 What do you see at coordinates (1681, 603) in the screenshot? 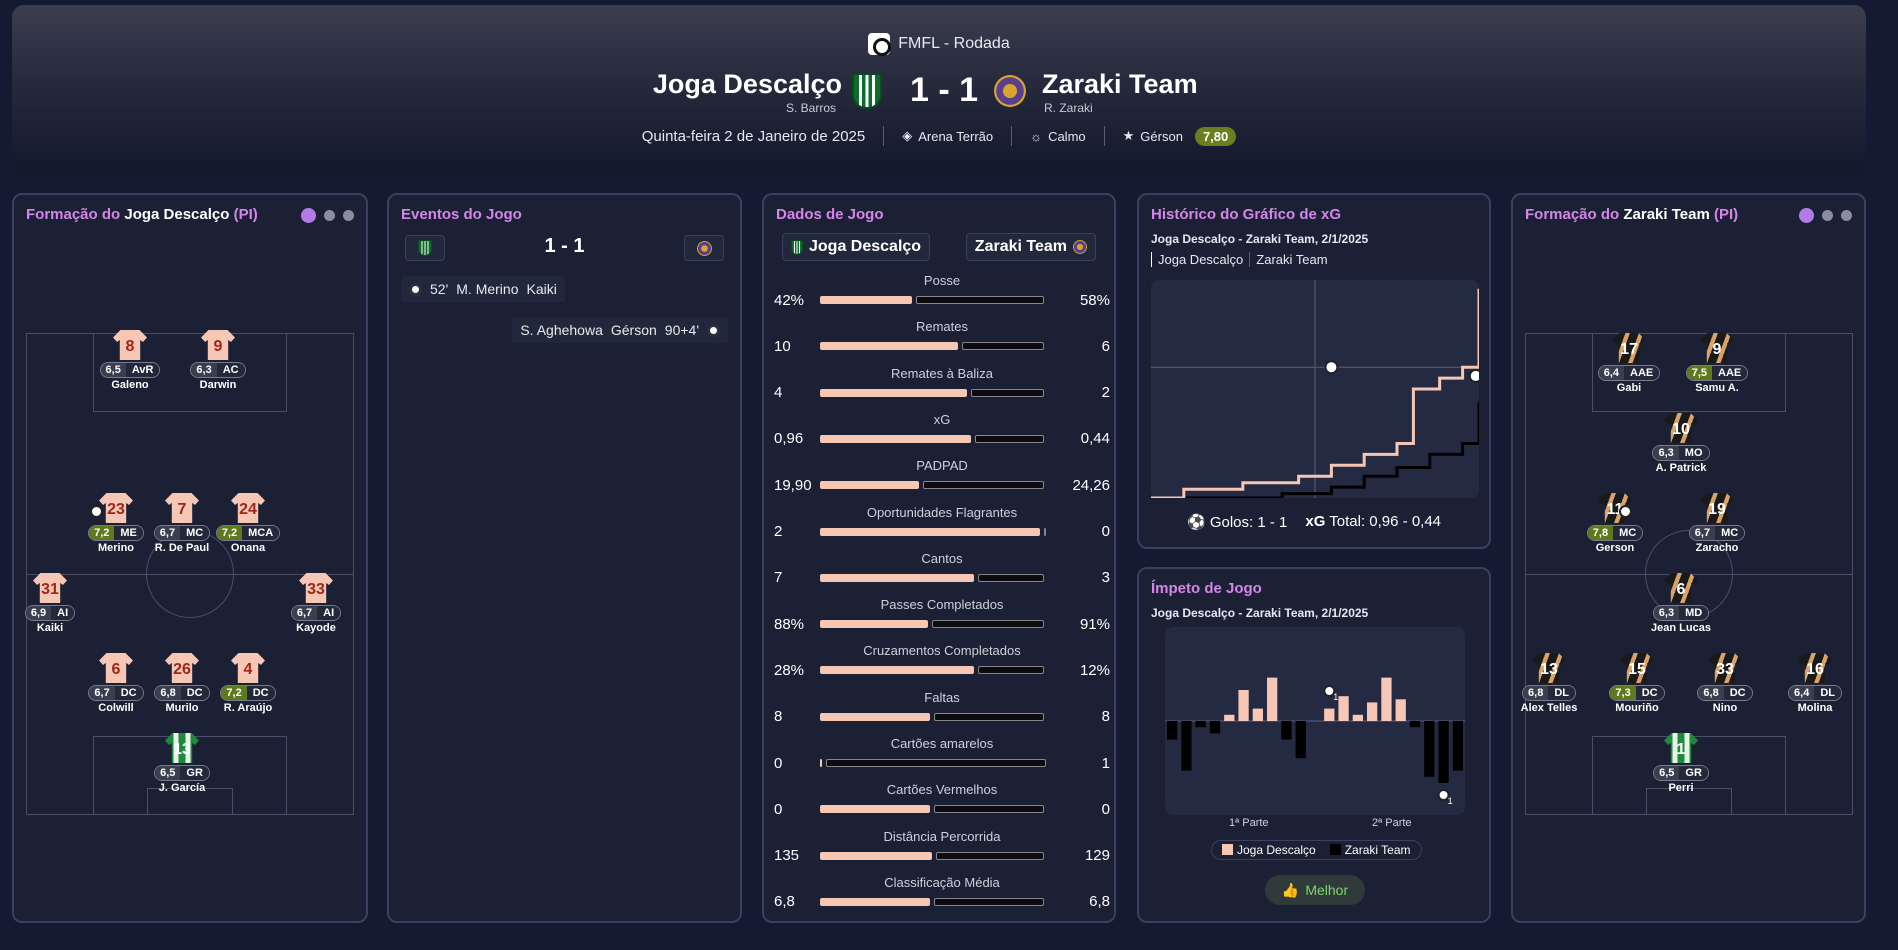
I see `player-jean-lucas: 6 6,3 MD Jean Lucas` at bounding box center [1681, 603].